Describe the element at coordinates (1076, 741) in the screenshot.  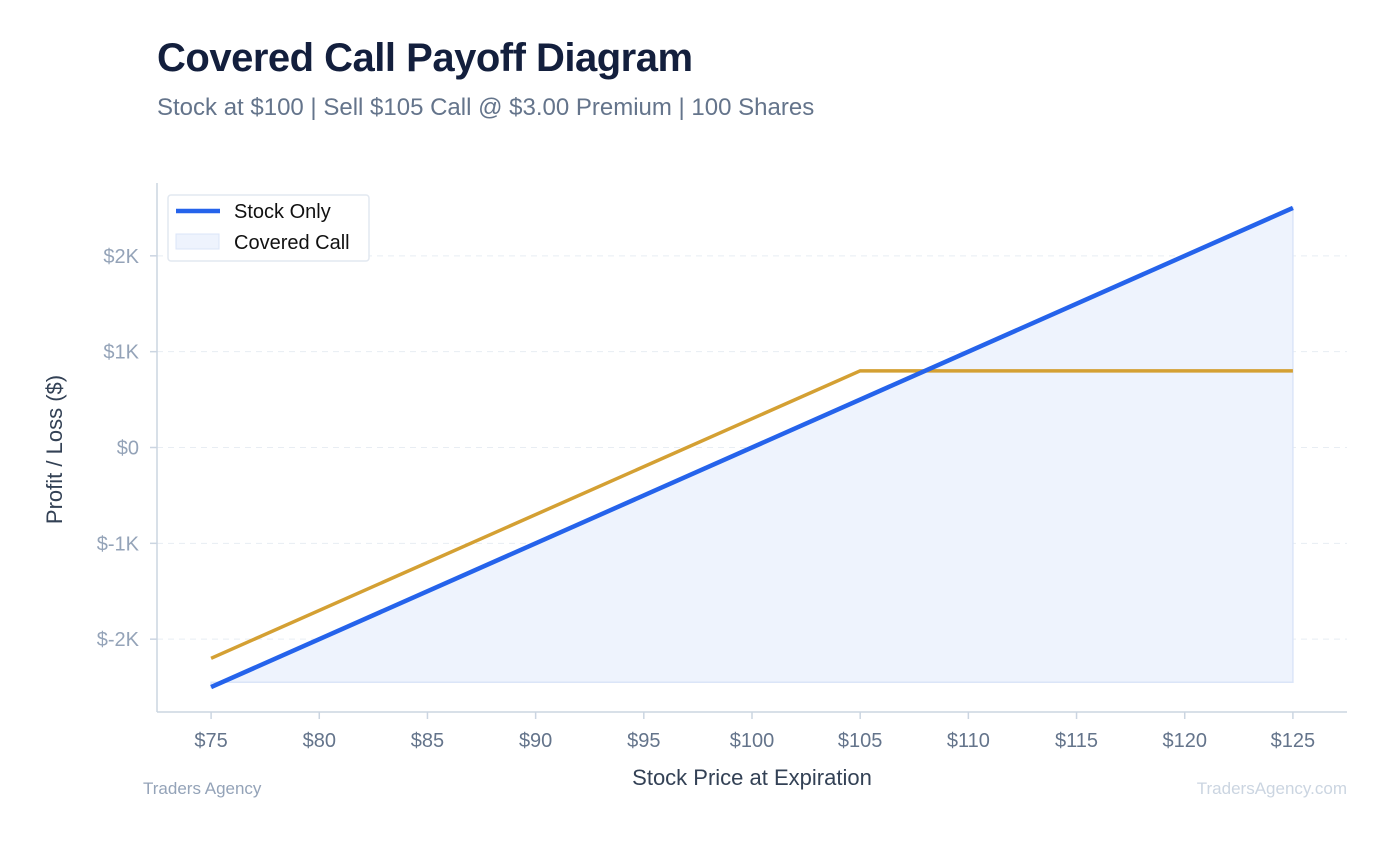
I see `x-tick-label-8: $115` at that location.